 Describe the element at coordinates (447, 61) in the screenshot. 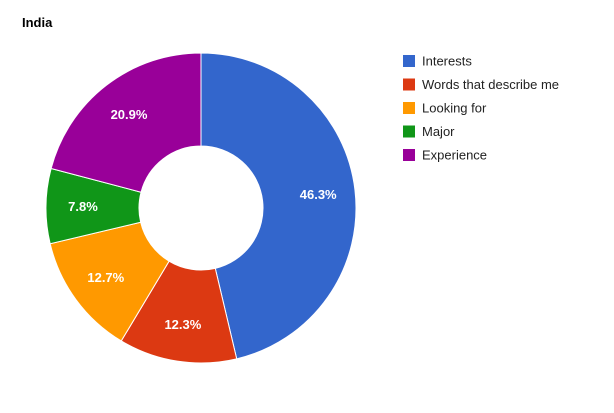

I see `legend-label-interests: Interests` at that location.